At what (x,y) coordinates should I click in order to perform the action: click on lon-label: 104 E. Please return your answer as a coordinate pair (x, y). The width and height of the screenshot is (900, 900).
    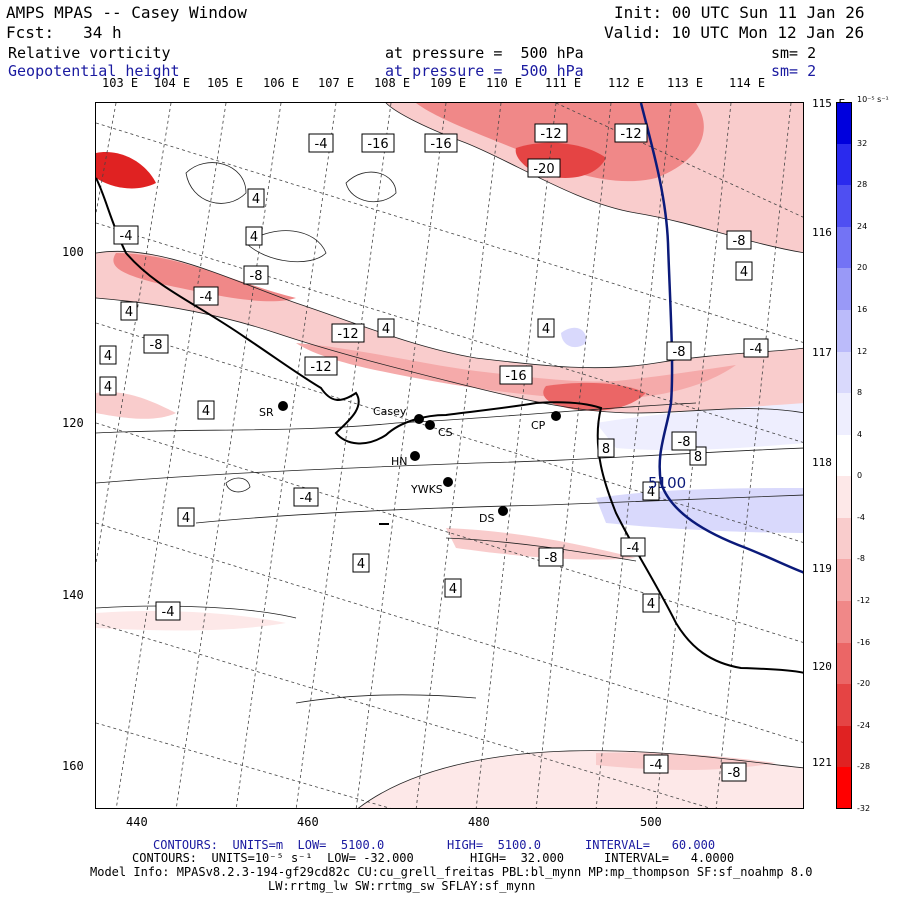
    Looking at the image, I should click on (172, 83).